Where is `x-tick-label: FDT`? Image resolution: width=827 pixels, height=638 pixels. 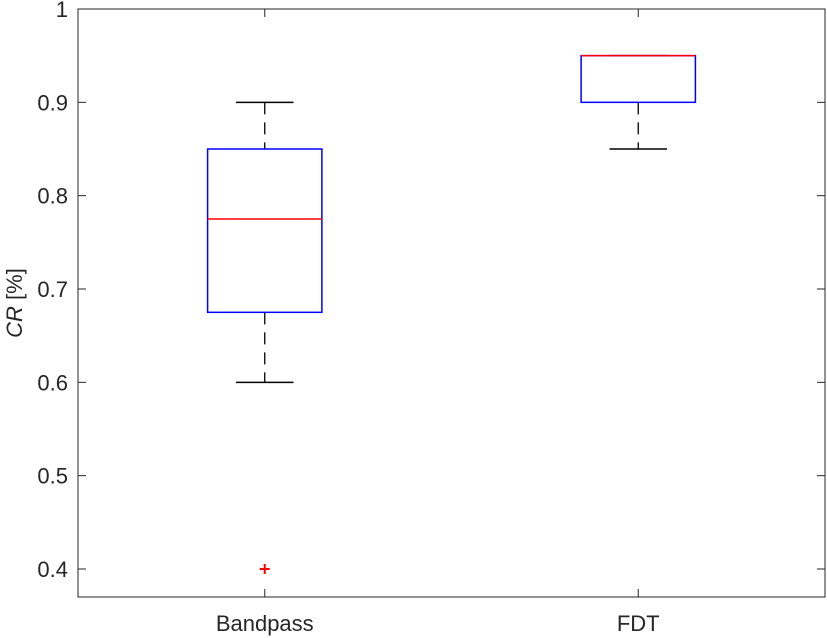 x-tick-label: FDT is located at coordinates (638, 623).